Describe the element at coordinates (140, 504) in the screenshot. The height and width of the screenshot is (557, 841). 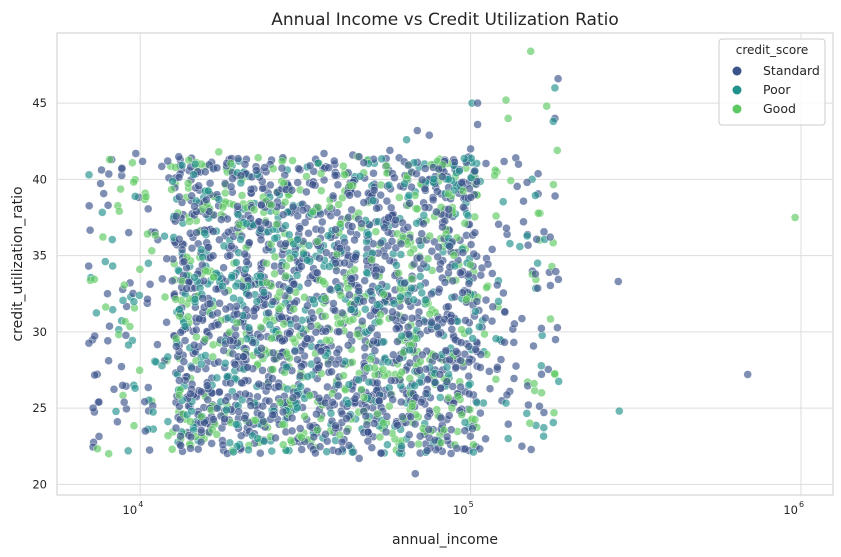
I see `x-tick-exponent: 4` at that location.